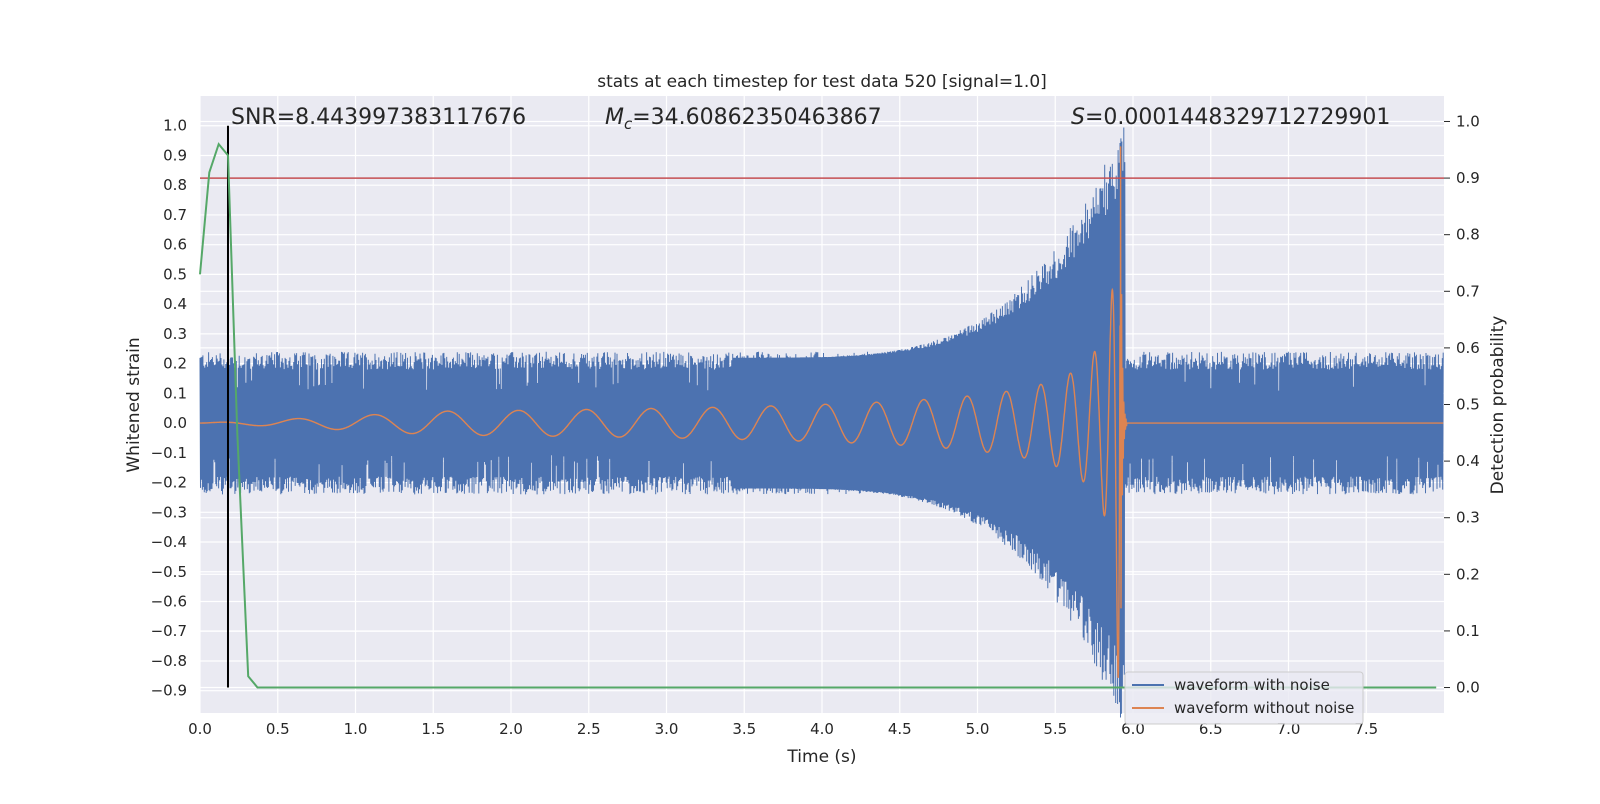 Image resolution: width=1600 pixels, height=804 pixels. What do you see at coordinates (169, 483) in the screenshot?
I see `y-tick-label-left: −0.2` at bounding box center [169, 483].